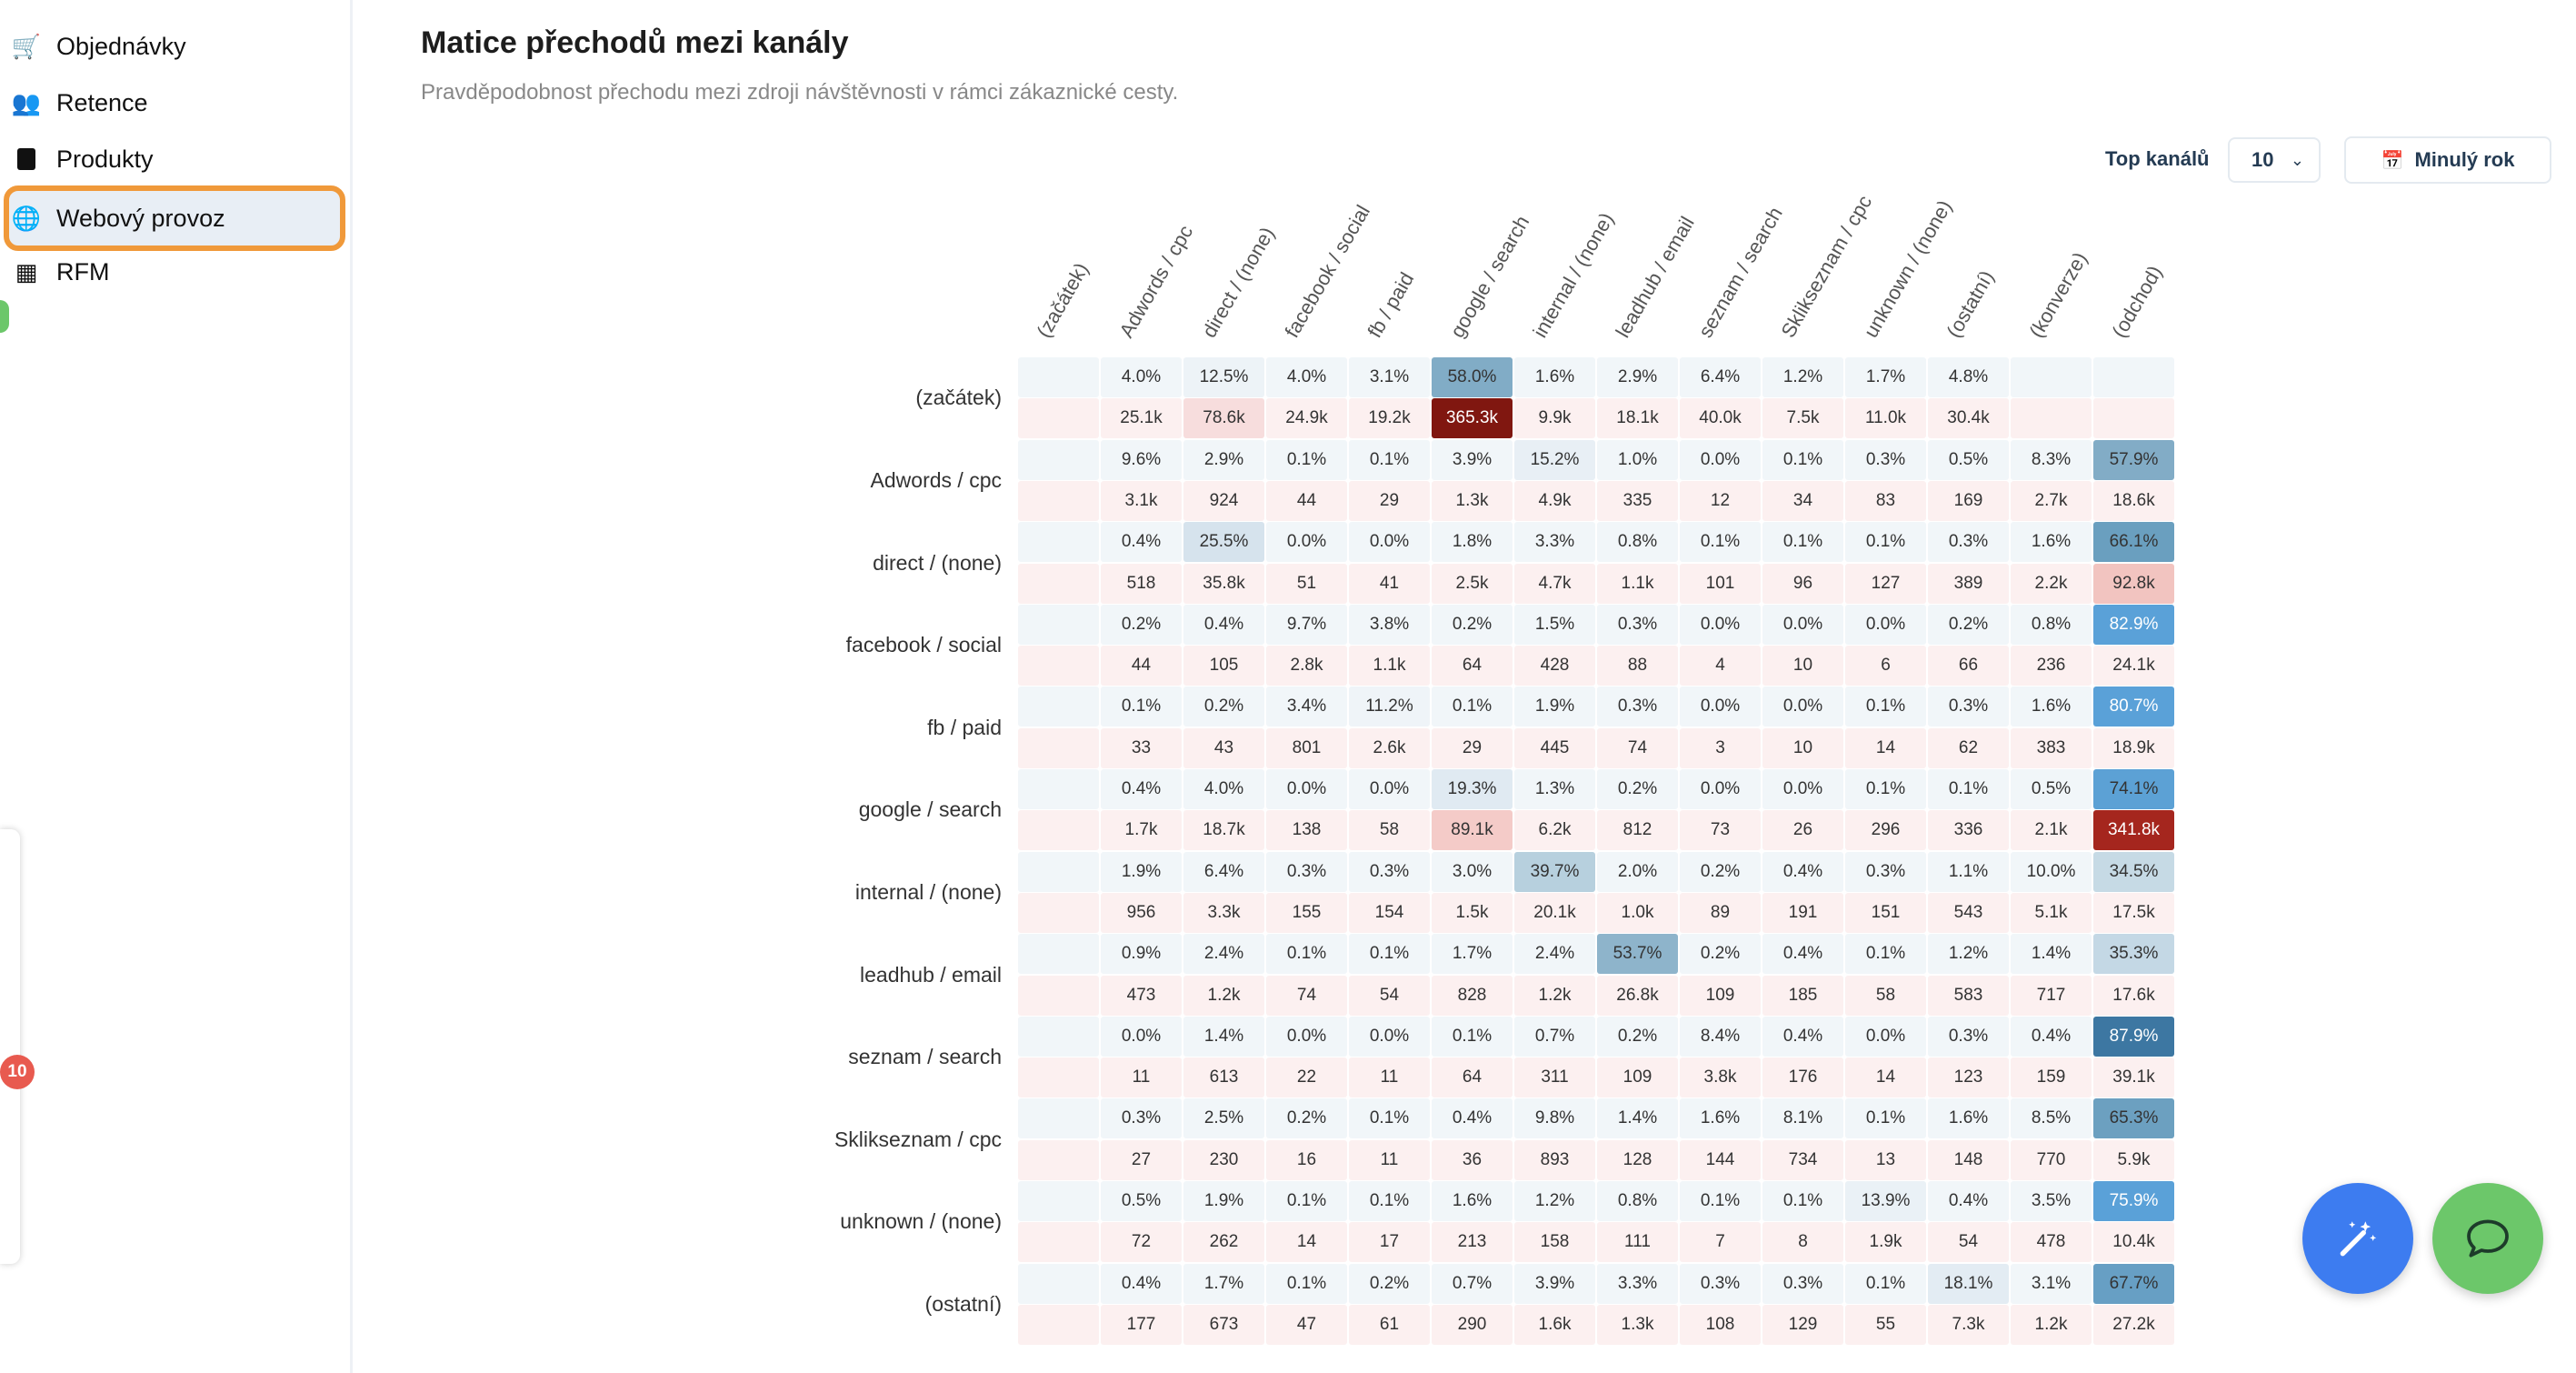 This screenshot has width=2576, height=1373. What do you see at coordinates (2133, 1118) in the screenshot?
I see `cell-probability: 65.3%` at bounding box center [2133, 1118].